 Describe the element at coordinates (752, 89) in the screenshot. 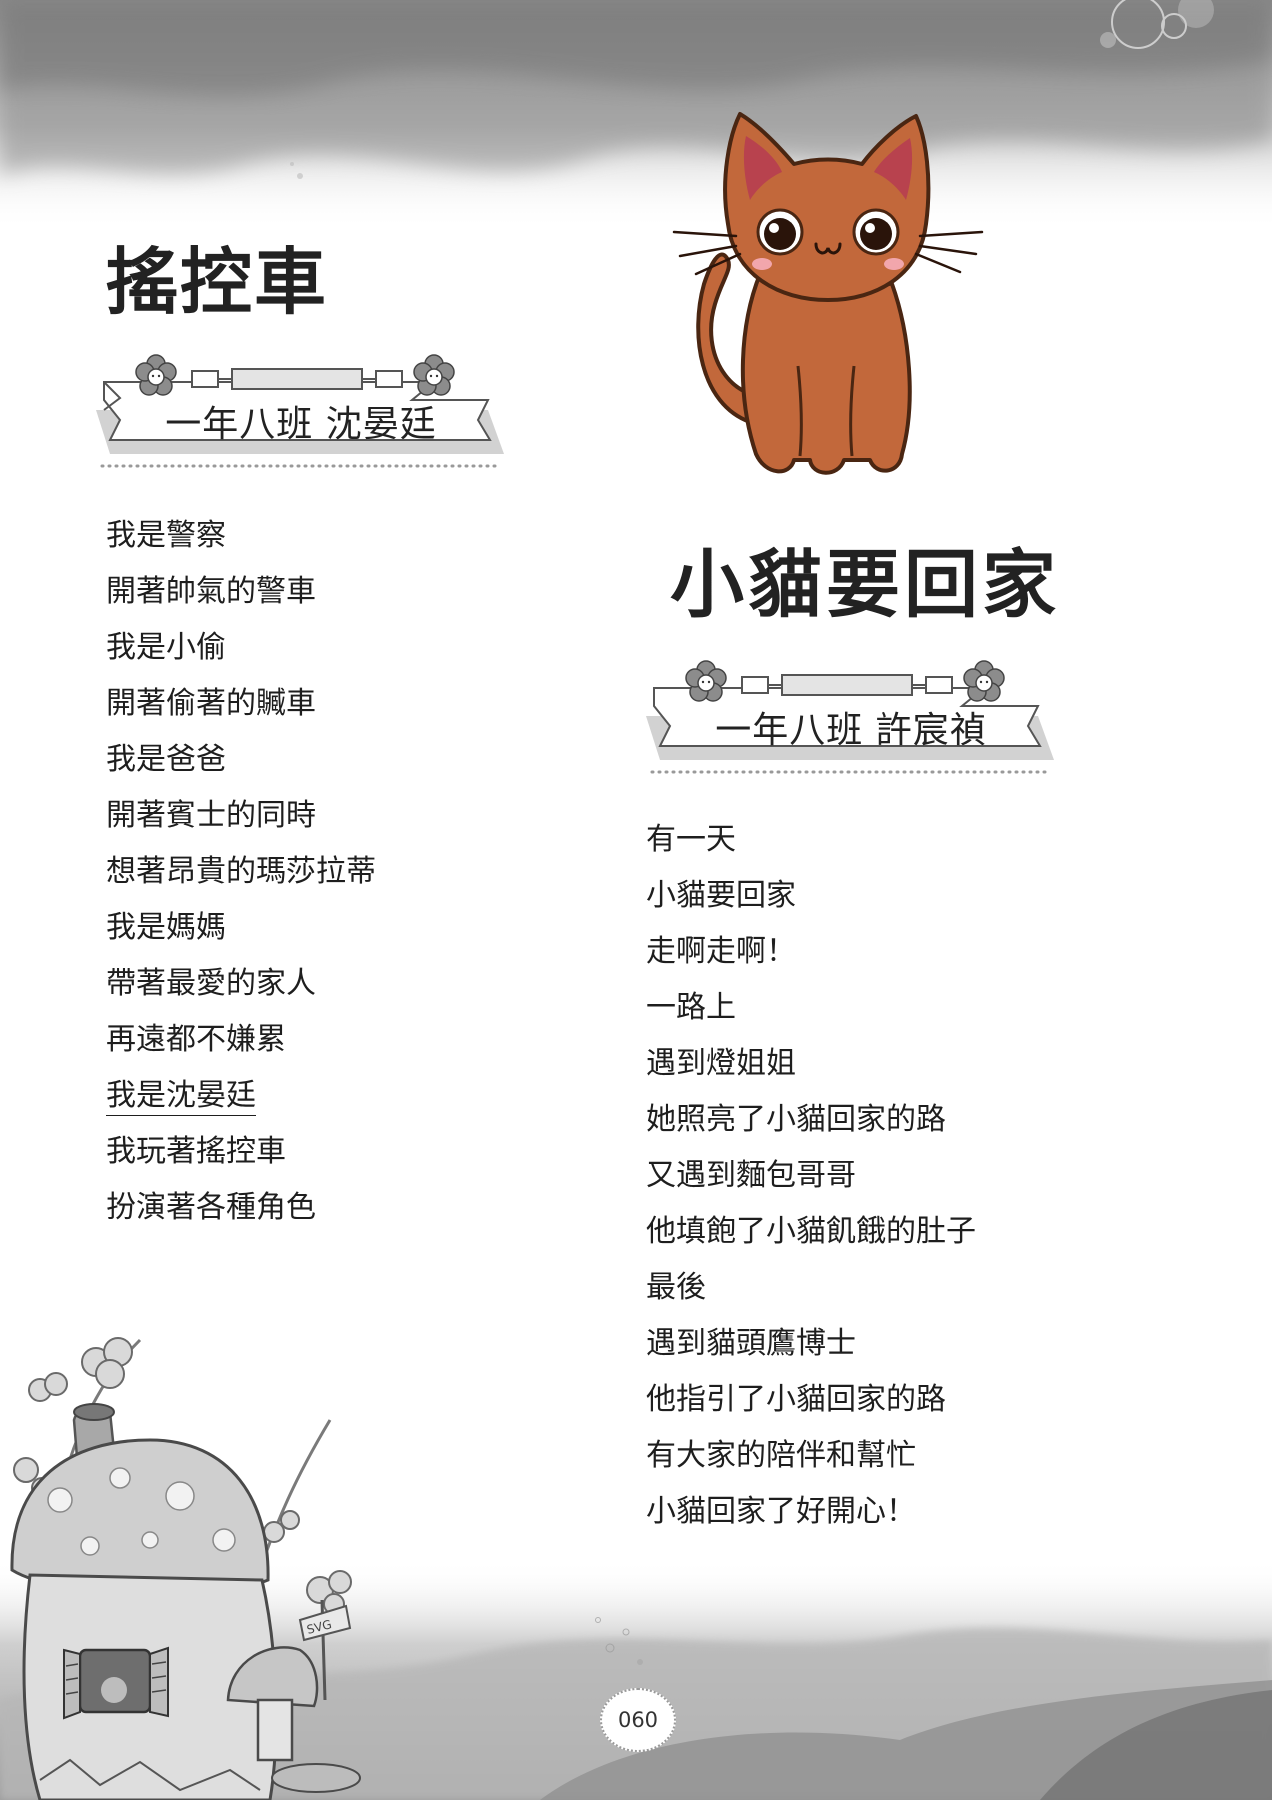

I see `bokeh-circles` at that location.